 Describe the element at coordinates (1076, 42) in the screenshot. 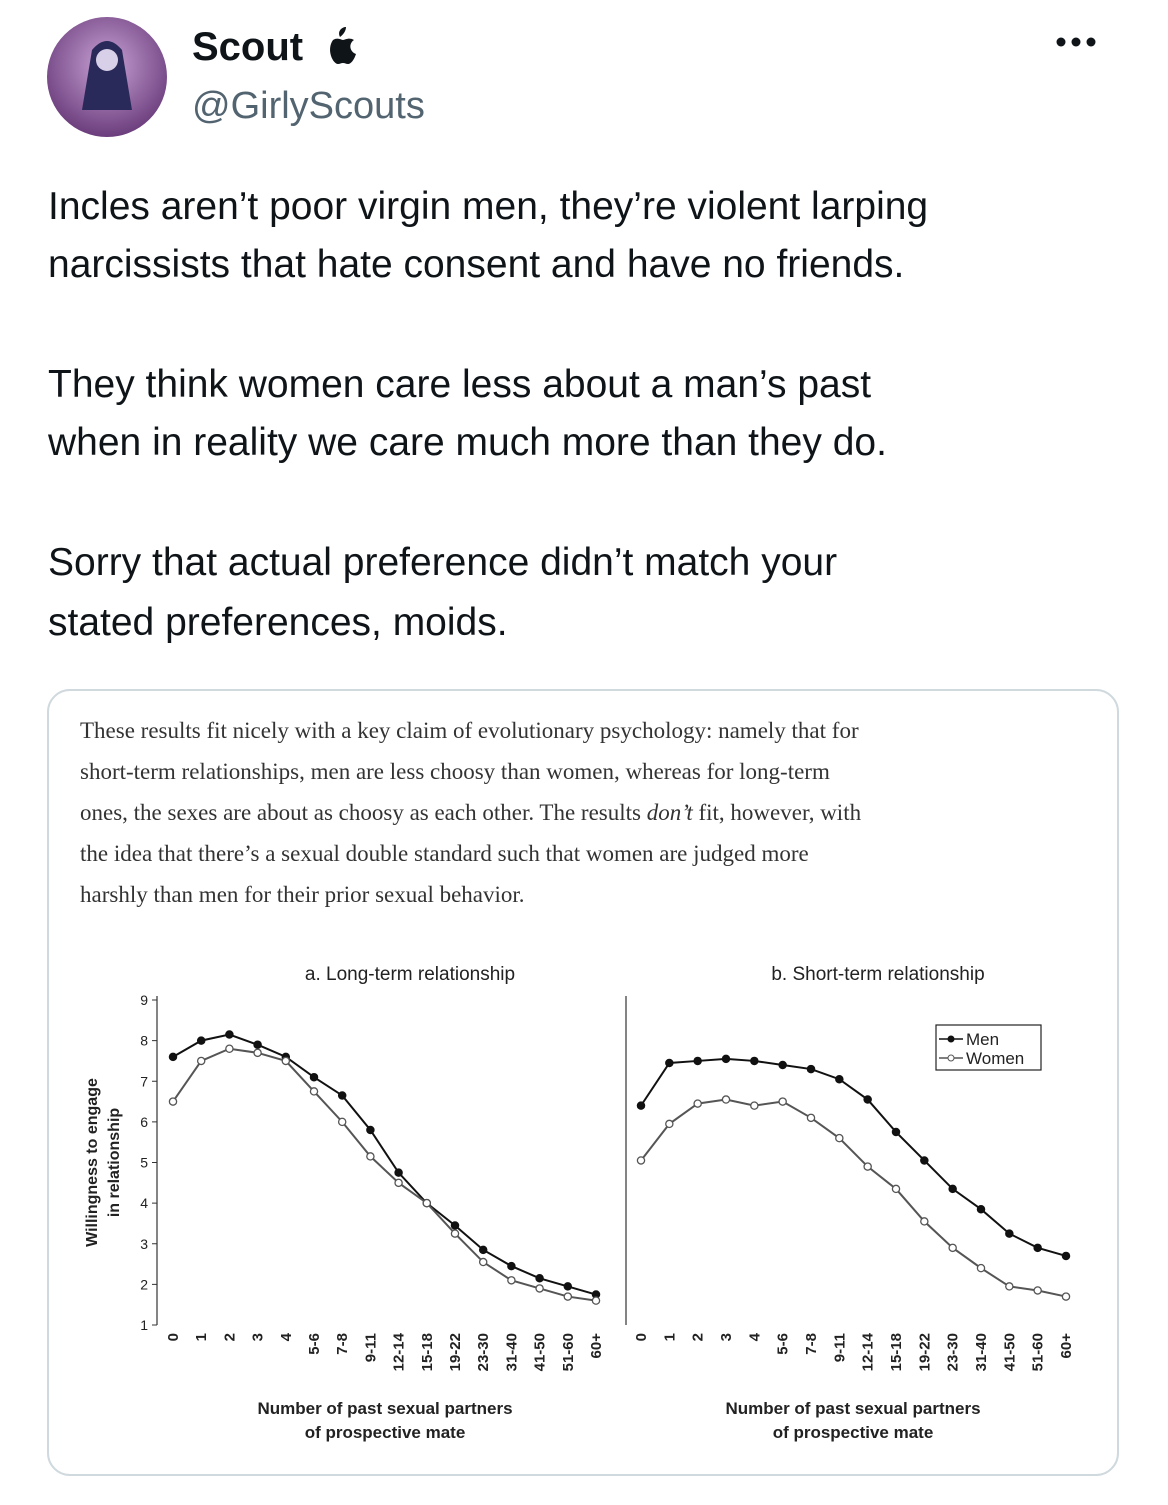

I see `more-button` at that location.